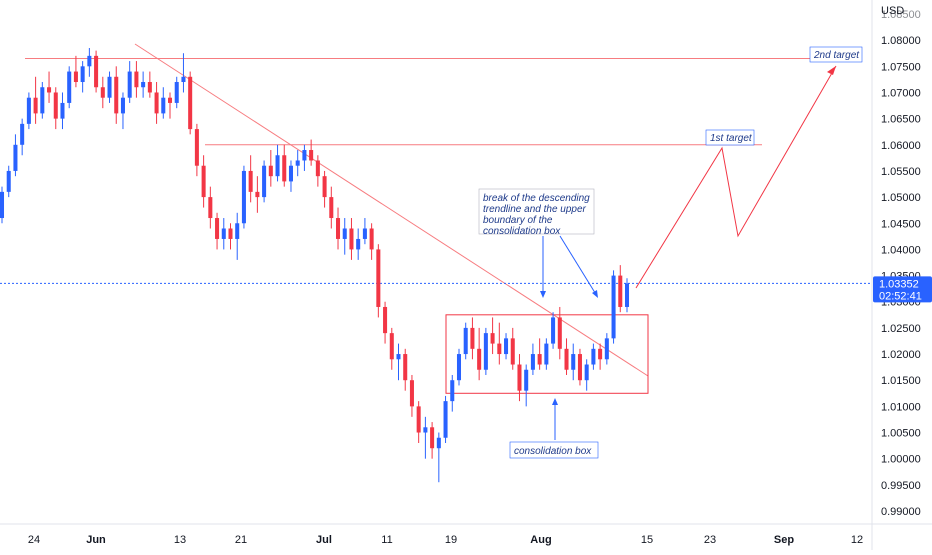  Describe the element at coordinates (451, 540) in the screenshot. I see `time-tick-label: 19` at that location.